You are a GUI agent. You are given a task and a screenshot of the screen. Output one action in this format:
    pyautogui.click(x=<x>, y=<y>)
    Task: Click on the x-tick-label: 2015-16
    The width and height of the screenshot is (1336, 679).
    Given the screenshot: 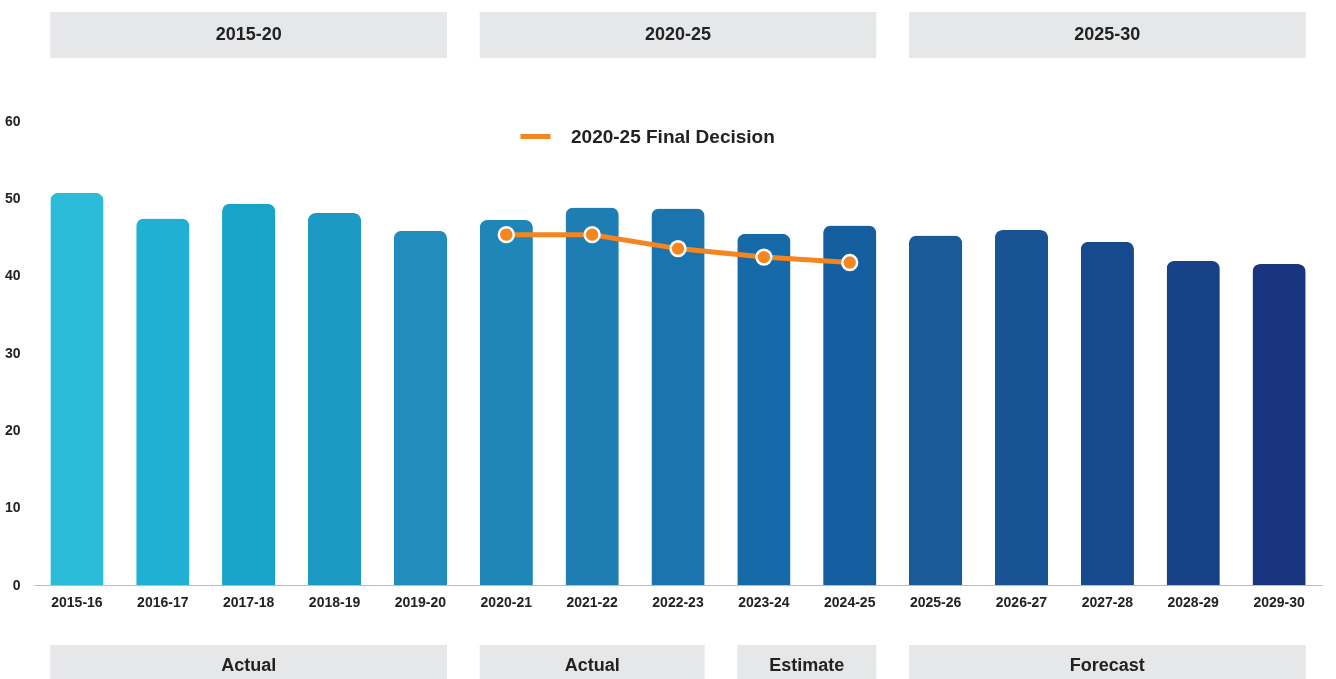 What is the action you would take?
    pyautogui.click(x=77, y=601)
    